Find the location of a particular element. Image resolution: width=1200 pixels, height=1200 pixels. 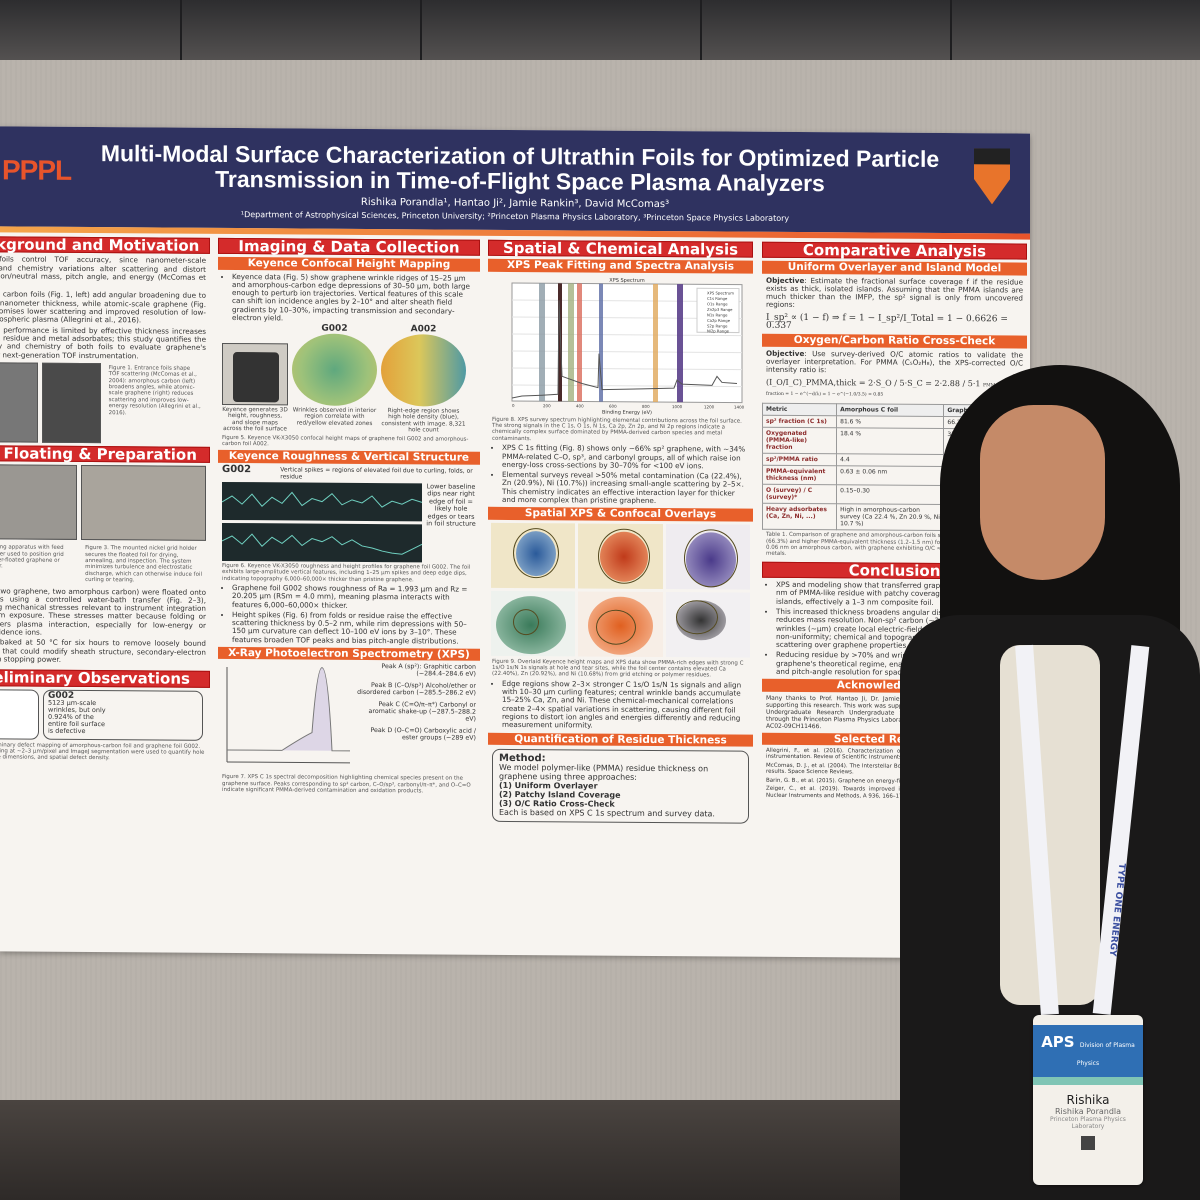

table-header: Metric is located at coordinates (799, 409).